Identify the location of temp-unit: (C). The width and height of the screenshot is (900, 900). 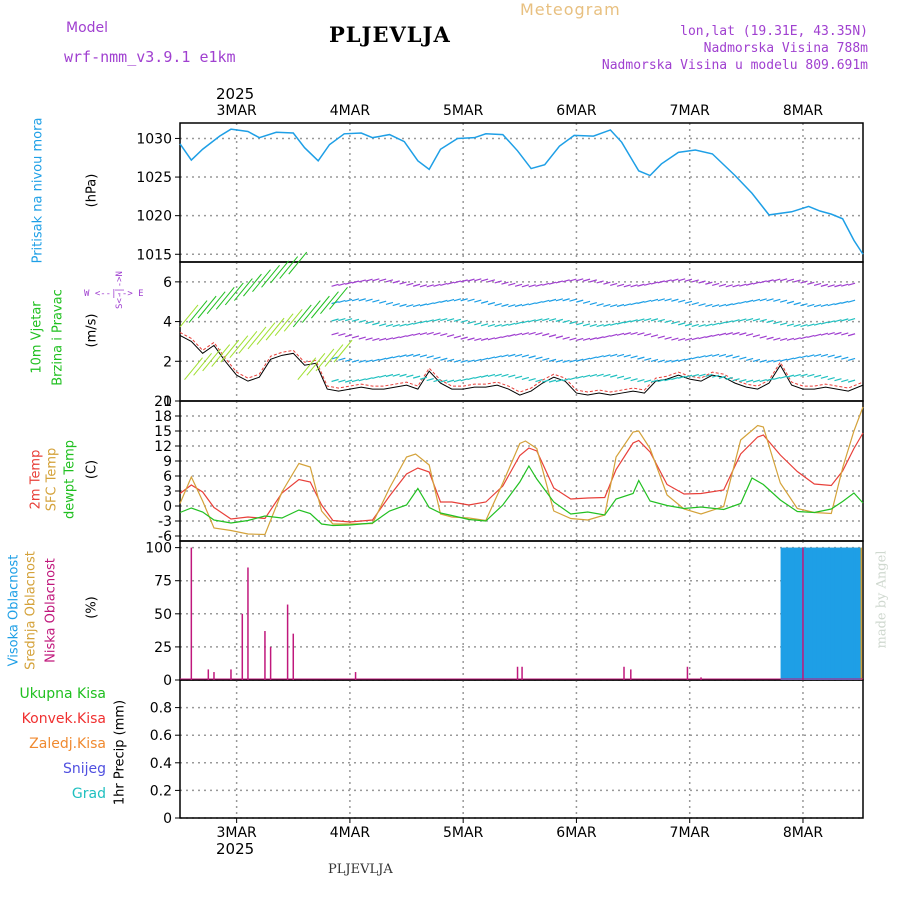
(92, 469).